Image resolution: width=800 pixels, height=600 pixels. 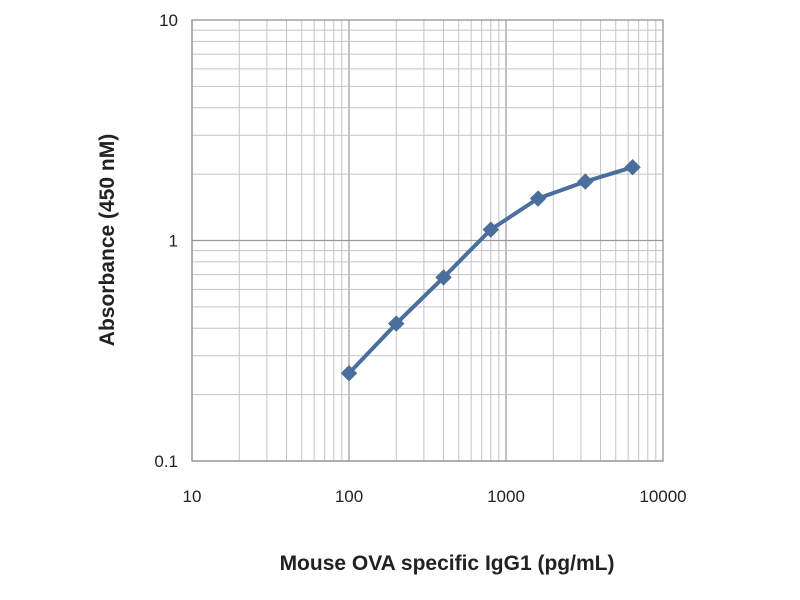 I want to click on x-tick-label: 10000, so click(x=662, y=496).